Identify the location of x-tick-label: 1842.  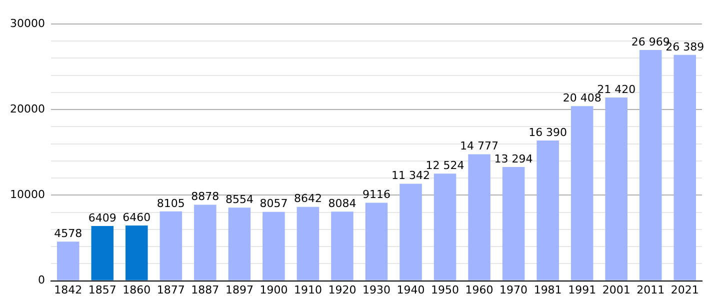
(68, 289).